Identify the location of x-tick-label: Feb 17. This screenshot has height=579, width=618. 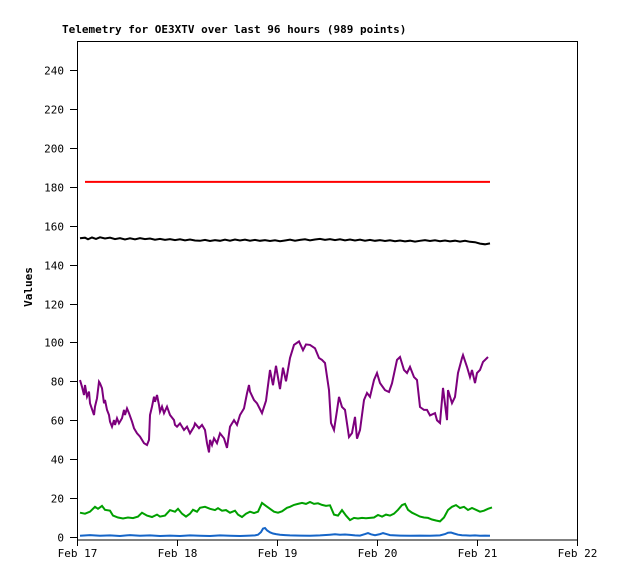
(78, 553).